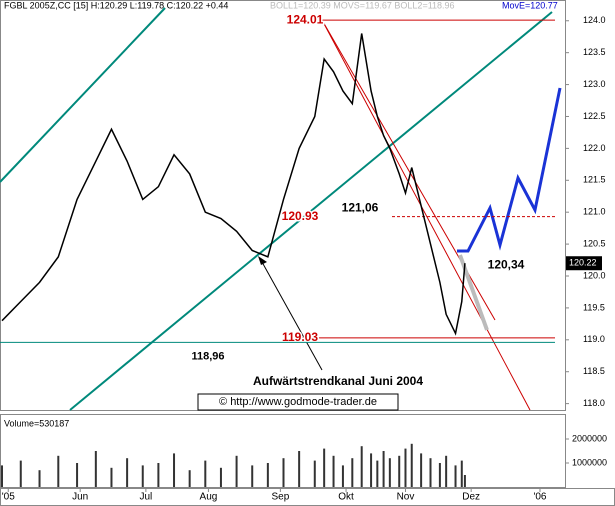 The width and height of the screenshot is (615, 506). Describe the element at coordinates (594, 243) in the screenshot. I see `y-tick-label: 120.5` at that location.